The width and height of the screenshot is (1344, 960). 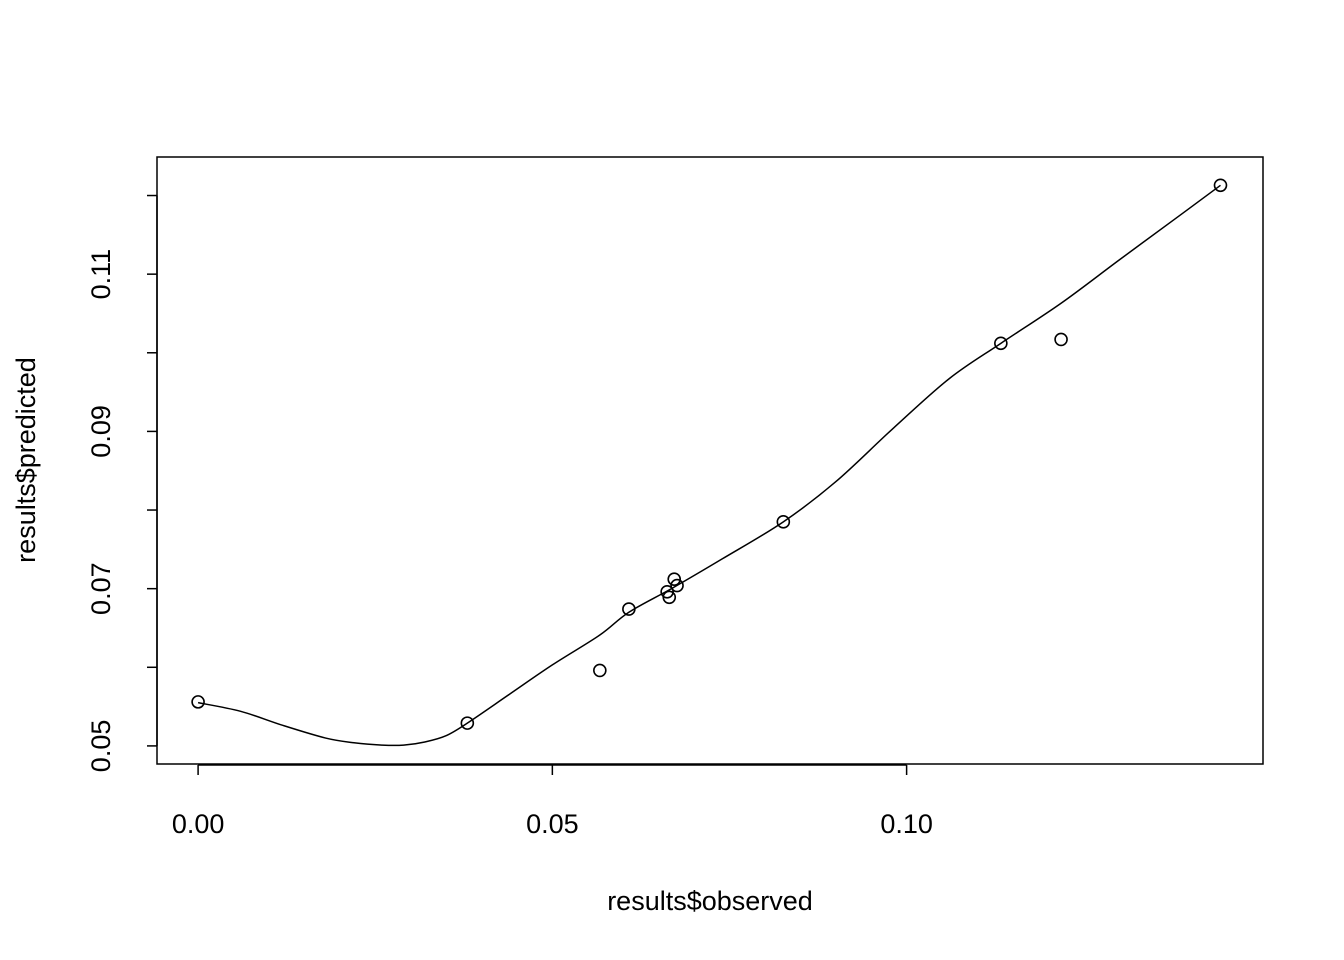 I want to click on x-tick-label: 0.00, so click(x=198, y=824).